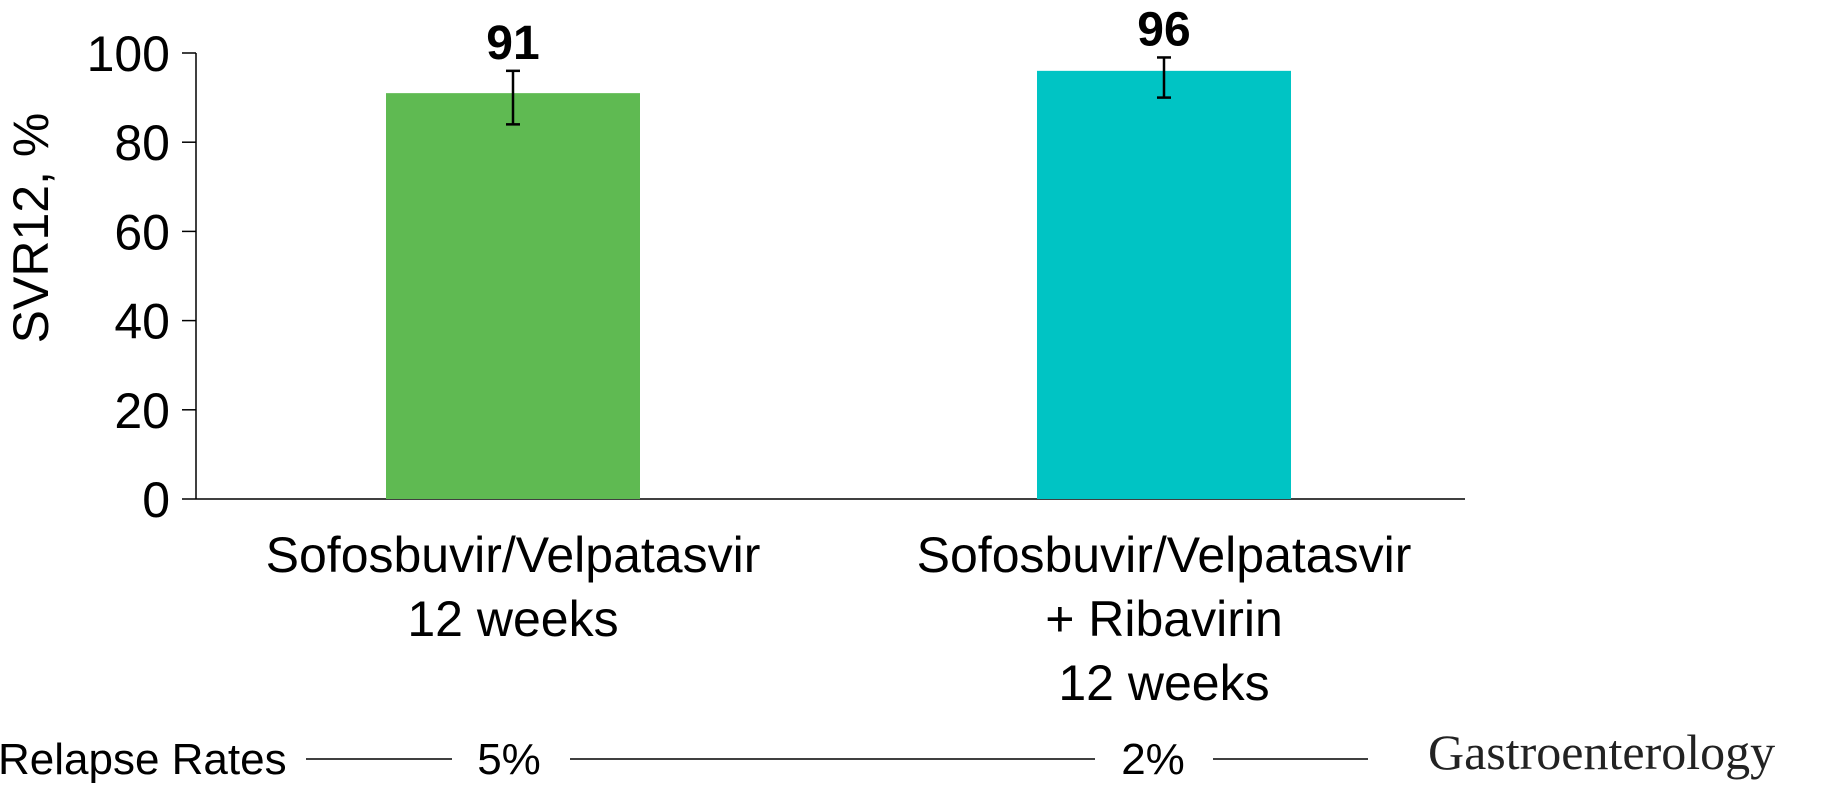  Describe the element at coordinates (143, 759) in the screenshot. I see `relapse-rates-label: Relapse Rates` at that location.